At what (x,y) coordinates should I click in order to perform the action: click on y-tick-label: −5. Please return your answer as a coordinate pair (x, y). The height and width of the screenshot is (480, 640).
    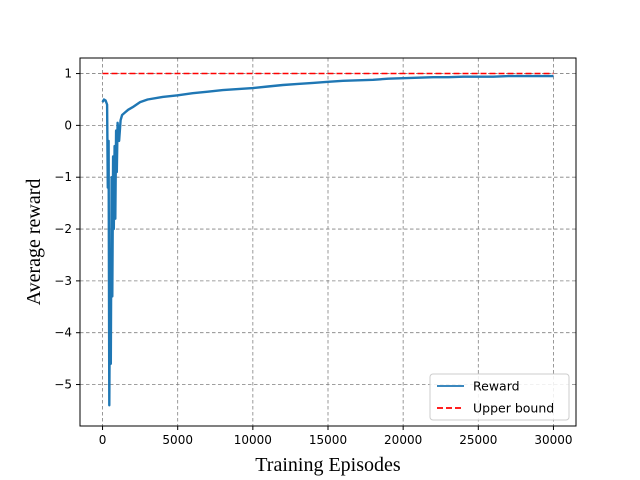
    Looking at the image, I should click on (63, 385).